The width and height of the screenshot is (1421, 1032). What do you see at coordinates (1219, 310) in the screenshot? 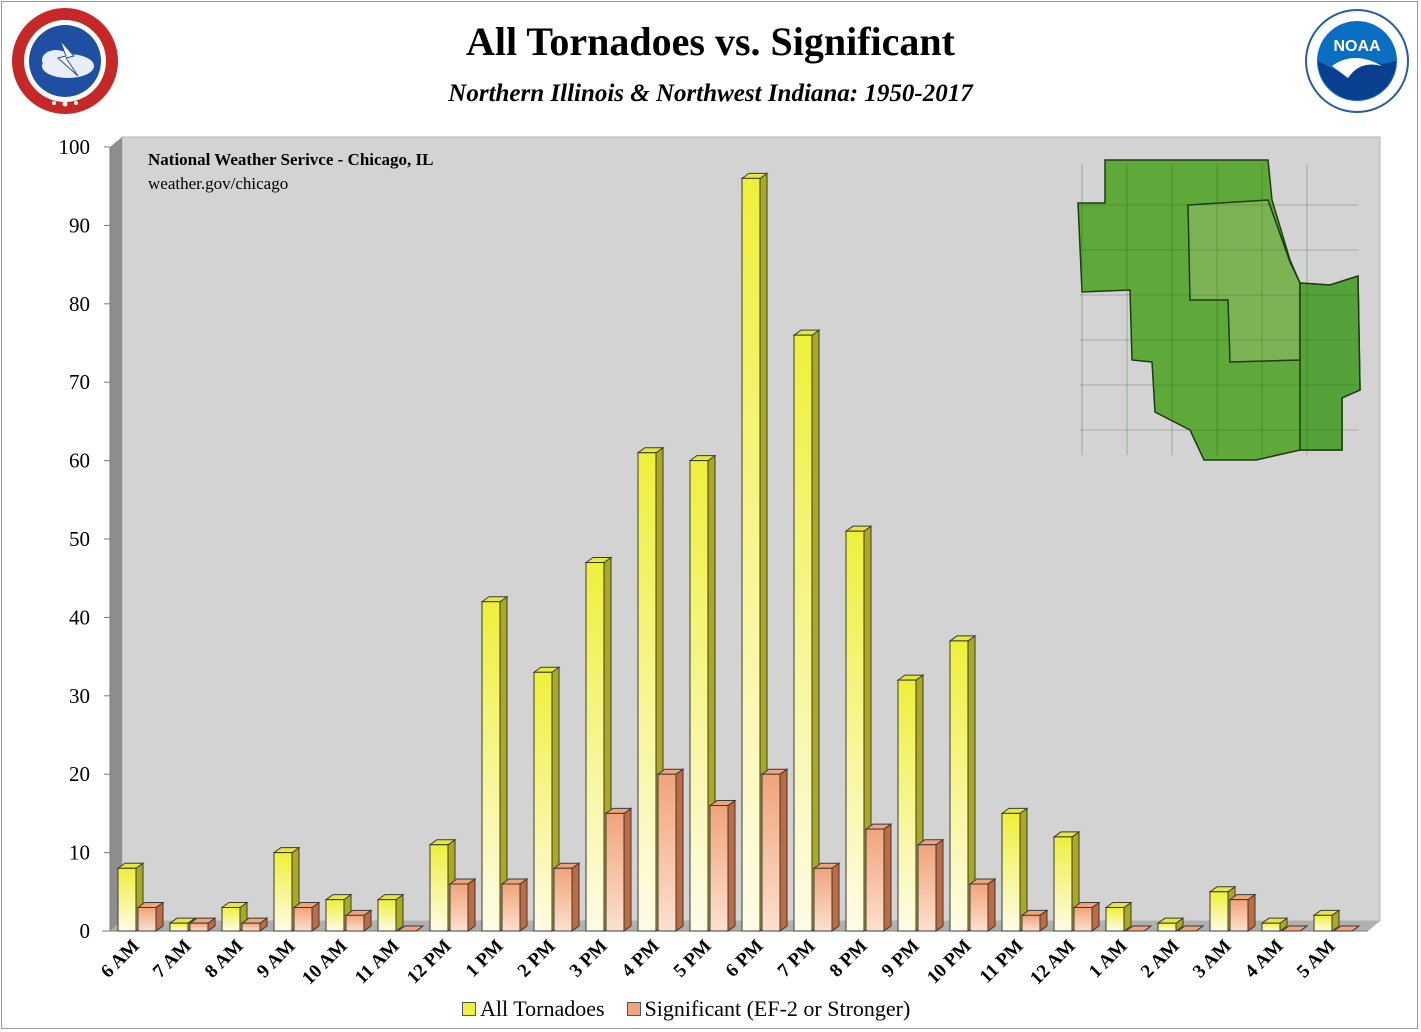
I see `region-map-inset` at bounding box center [1219, 310].